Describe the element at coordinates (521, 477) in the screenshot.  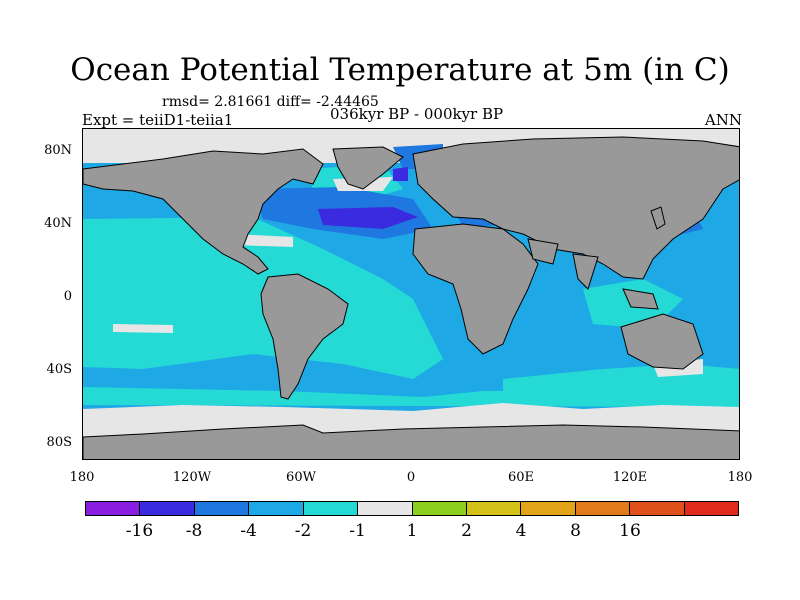
I see `x-tick-label: 60E` at that location.